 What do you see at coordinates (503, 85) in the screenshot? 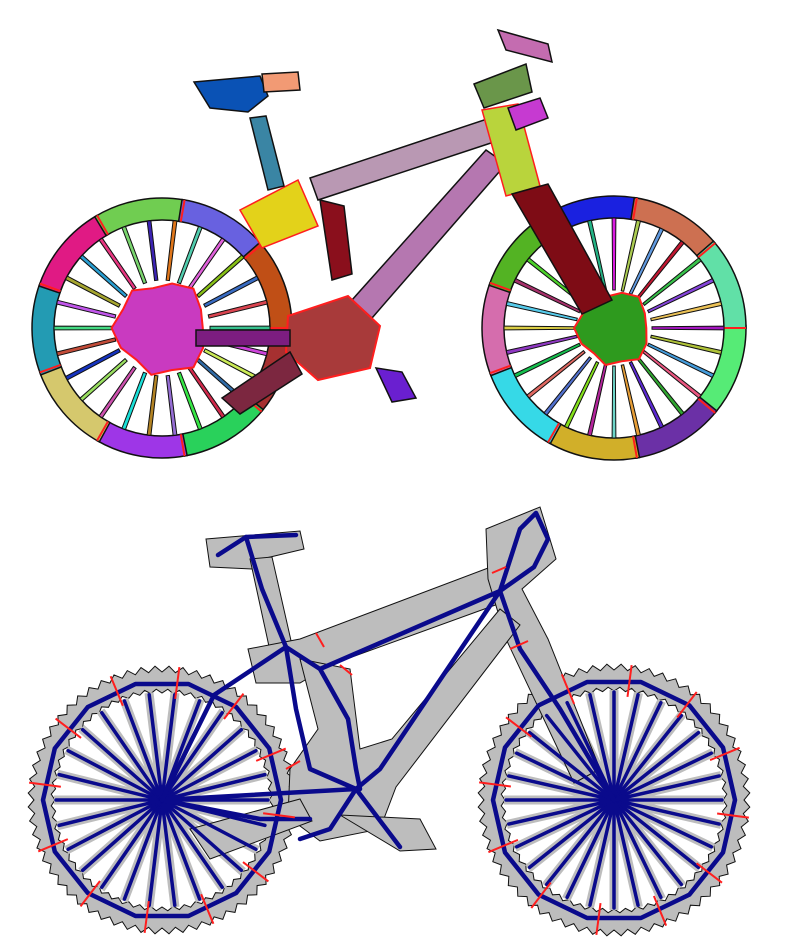
I see `stem` at bounding box center [503, 85].